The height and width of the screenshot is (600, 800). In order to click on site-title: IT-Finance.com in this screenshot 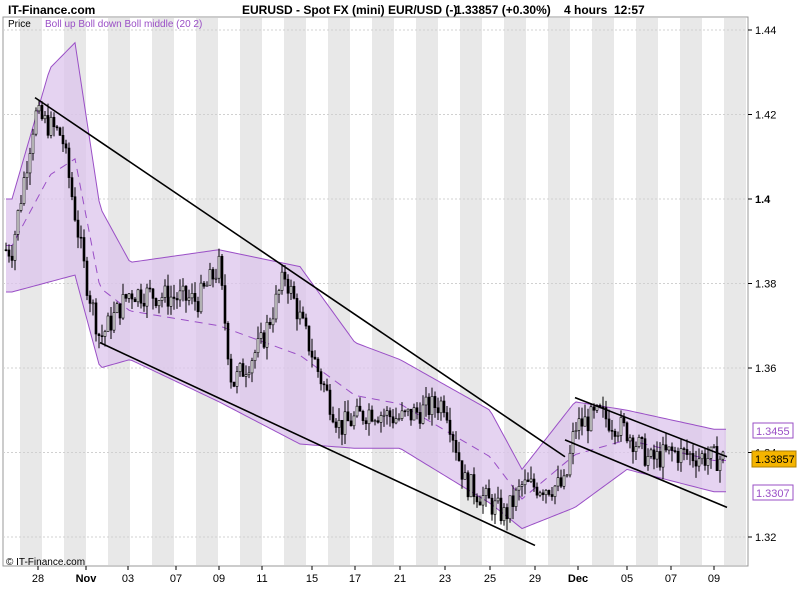, I will do `click(51, 10)`.